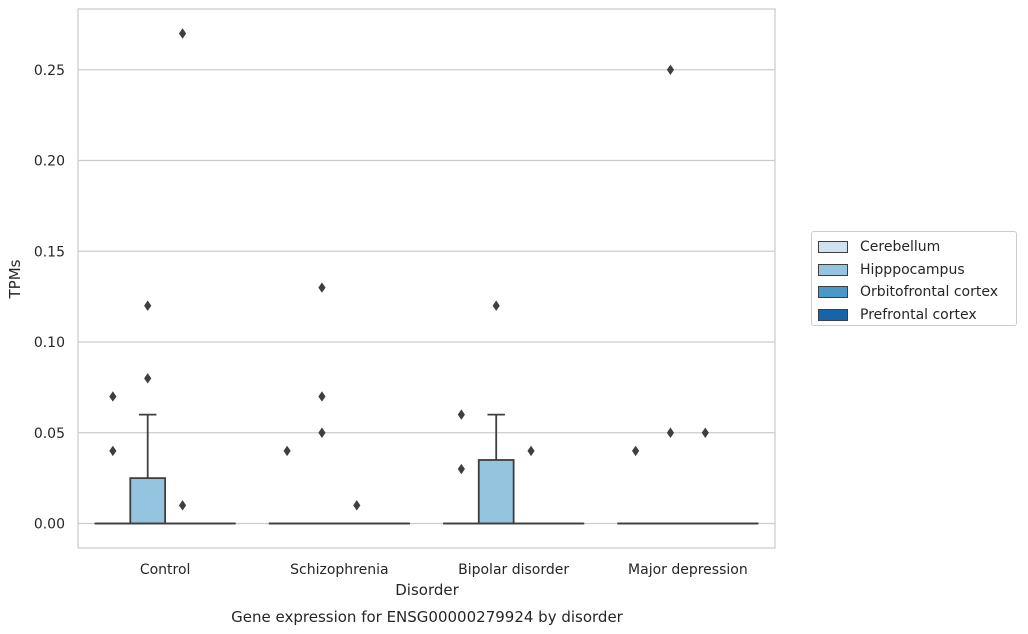  Describe the element at coordinates (49, 343) in the screenshot. I see `y-tick-label: 0.10` at that location.